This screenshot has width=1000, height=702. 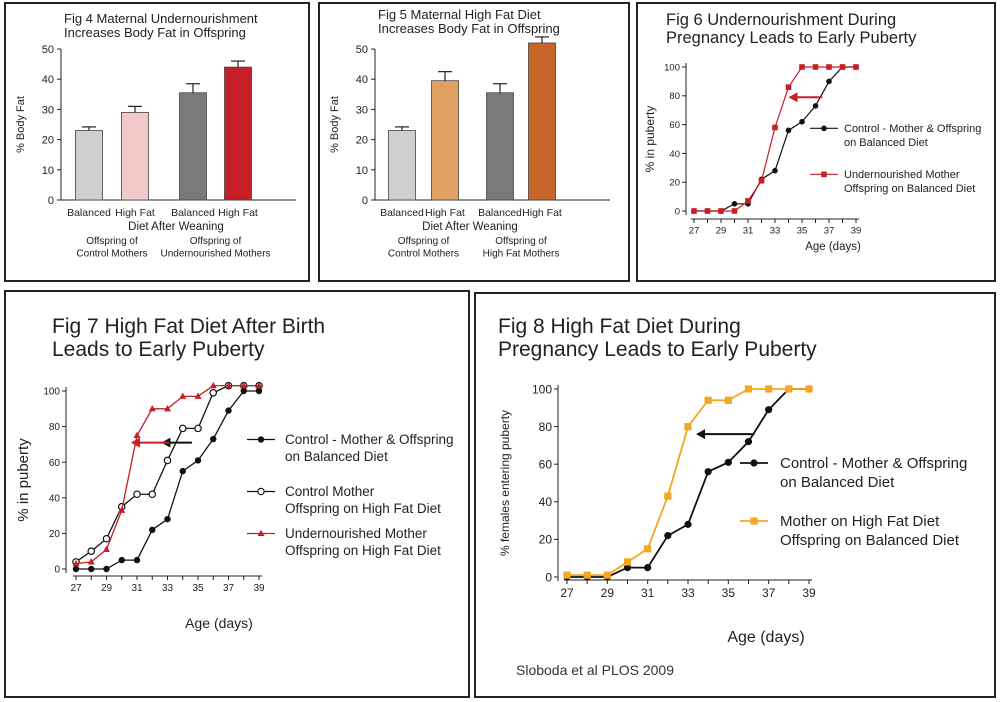 I want to click on fig8-x-tick-label: 27, so click(x=567, y=593).